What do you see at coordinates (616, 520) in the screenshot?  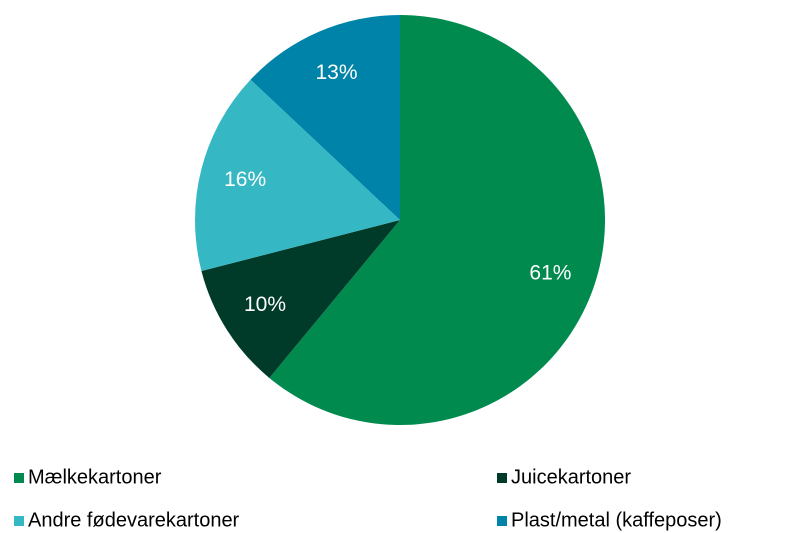 I see `legend-label: Plast/metal (kaffeposer)` at bounding box center [616, 520].